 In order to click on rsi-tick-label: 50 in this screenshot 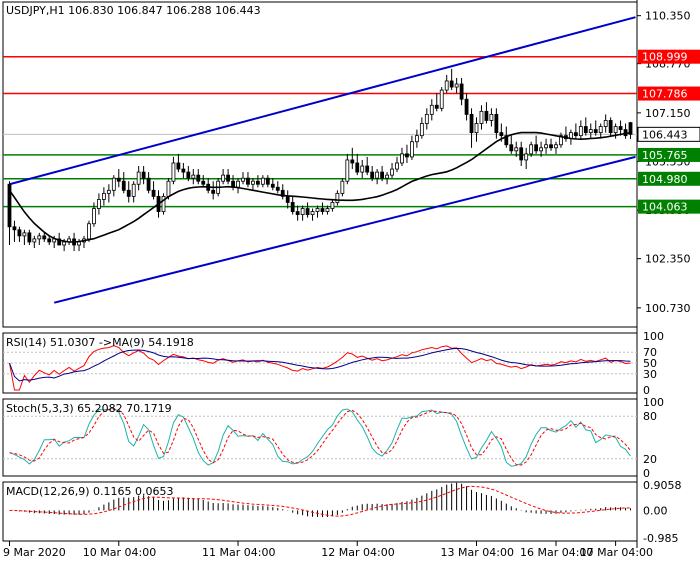, I will do `click(650, 363)`.